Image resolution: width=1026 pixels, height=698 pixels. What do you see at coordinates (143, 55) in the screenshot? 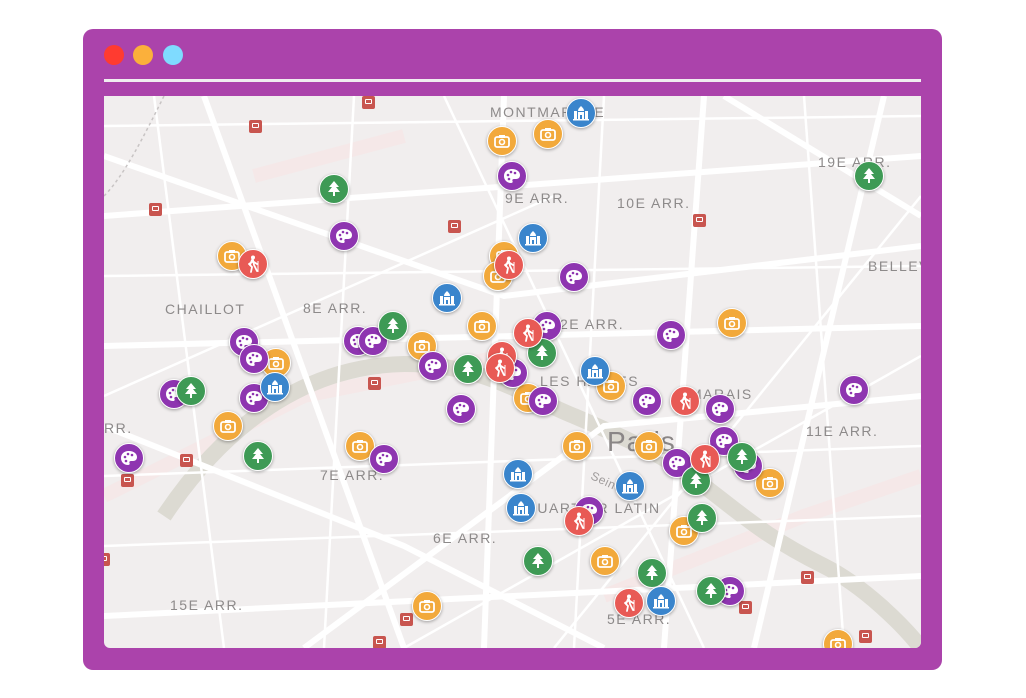
I see `minimize-button` at bounding box center [143, 55].